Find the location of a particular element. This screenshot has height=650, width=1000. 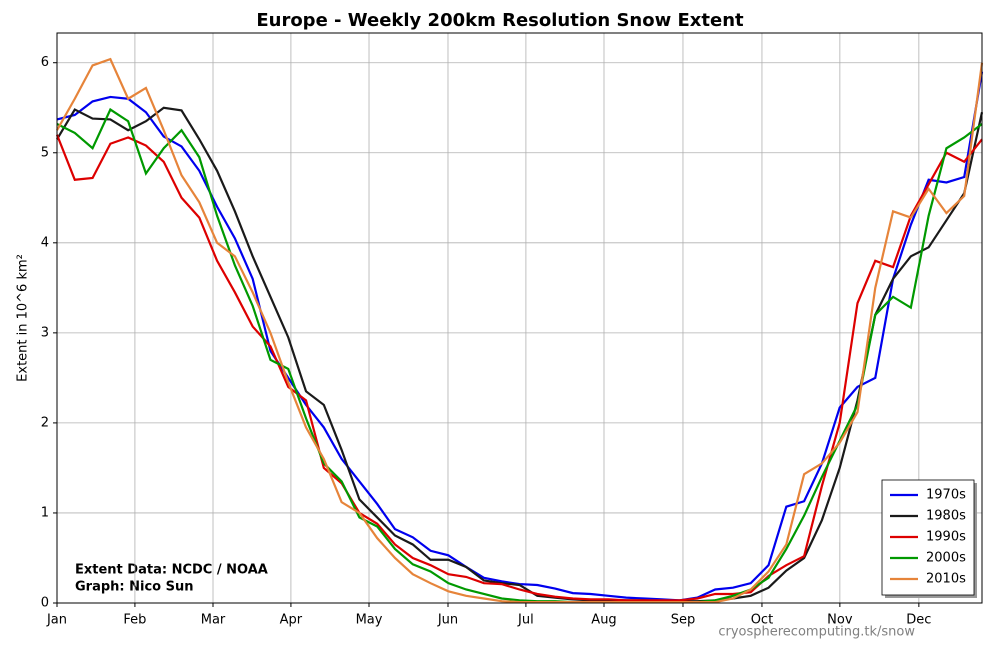

legend-label: 2010s is located at coordinates (946, 579).